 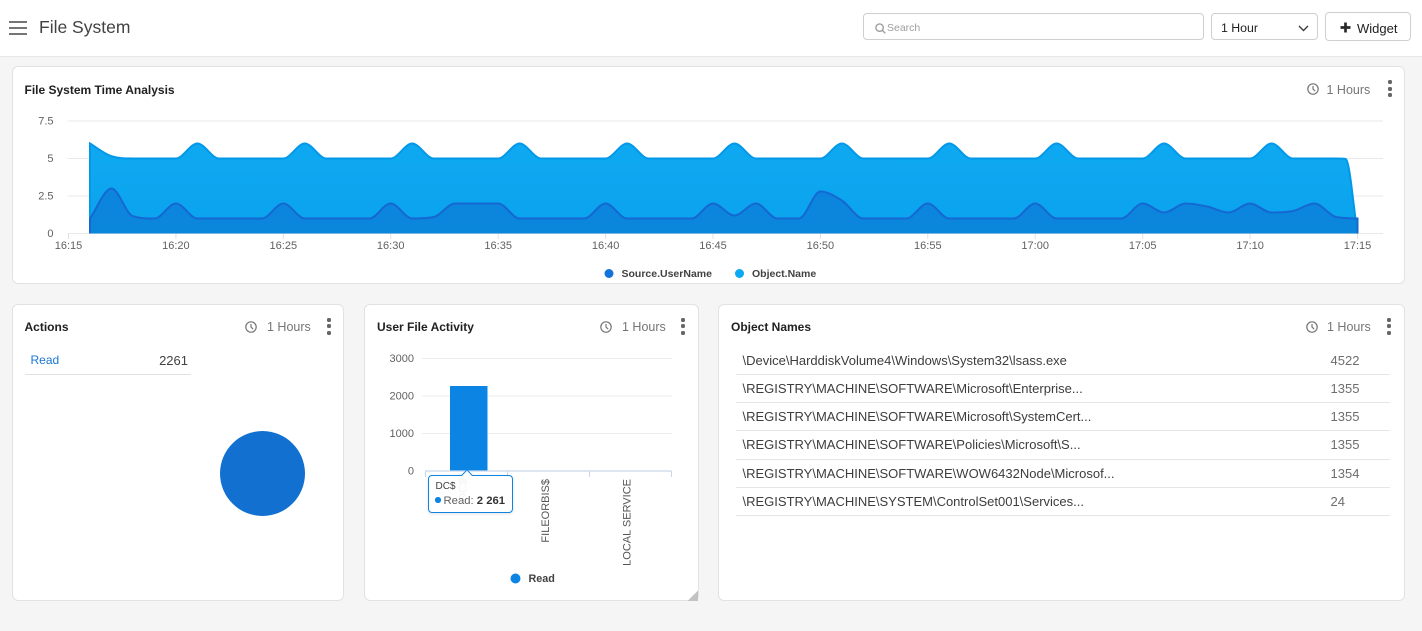 I want to click on svg-text: 7.5, so click(x=45, y=122).